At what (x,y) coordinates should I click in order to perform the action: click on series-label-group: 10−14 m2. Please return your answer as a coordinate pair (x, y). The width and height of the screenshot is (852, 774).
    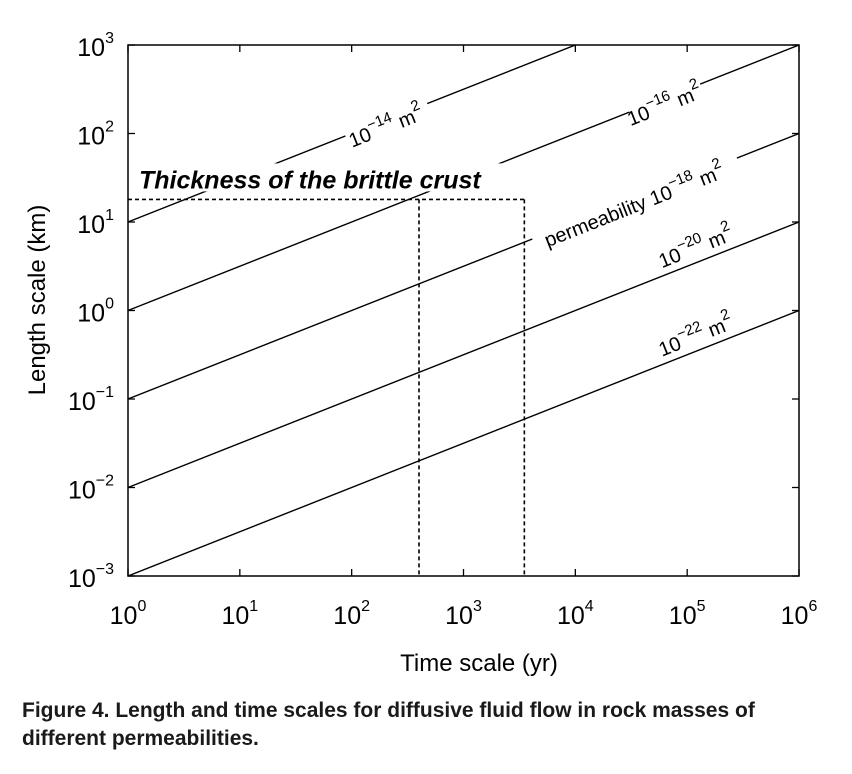
    Looking at the image, I should click on (384, 125).